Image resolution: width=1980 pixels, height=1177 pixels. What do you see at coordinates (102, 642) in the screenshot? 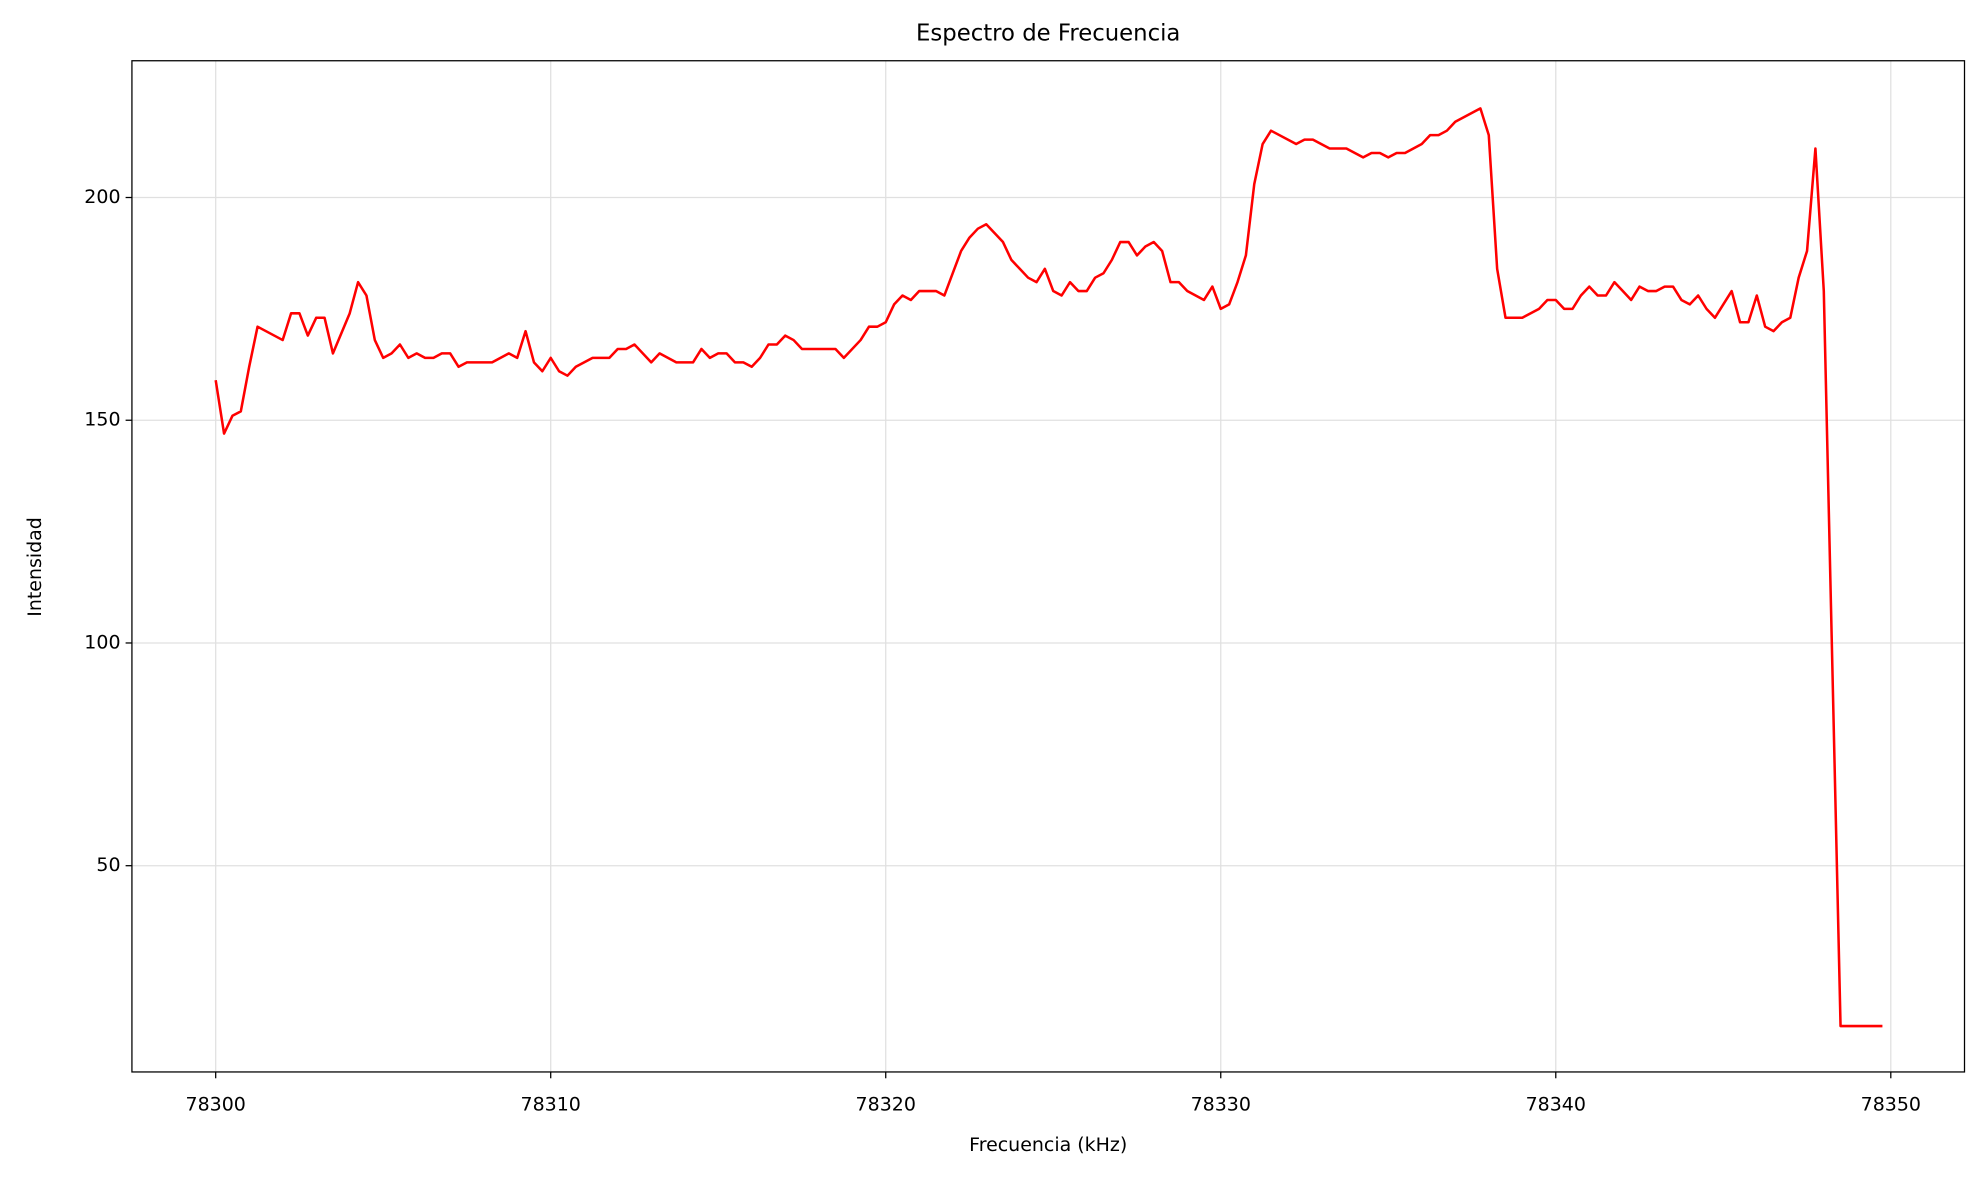
I see `y-tick-label: 100` at bounding box center [102, 642].